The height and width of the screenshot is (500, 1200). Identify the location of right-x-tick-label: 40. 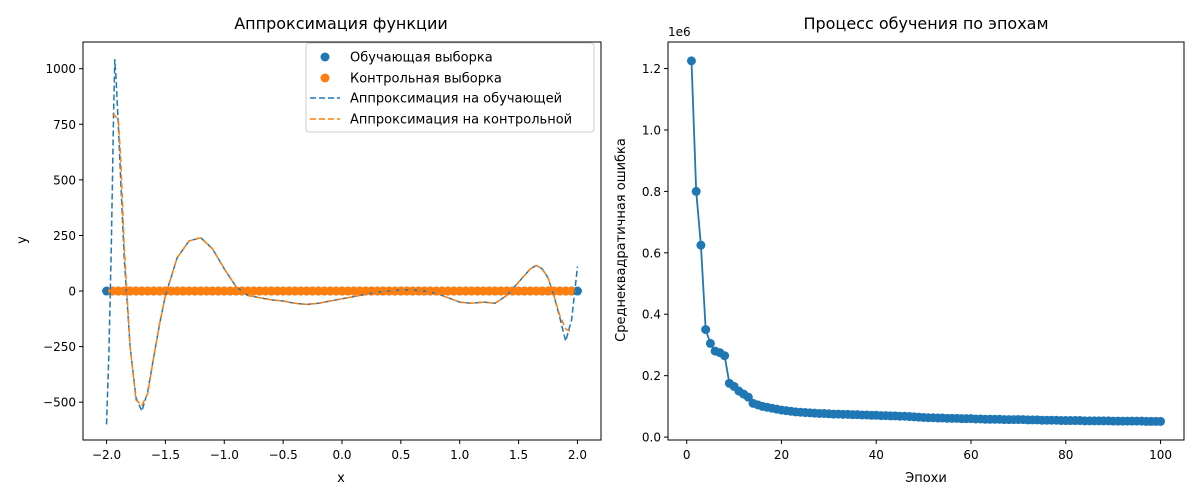
(876, 455).